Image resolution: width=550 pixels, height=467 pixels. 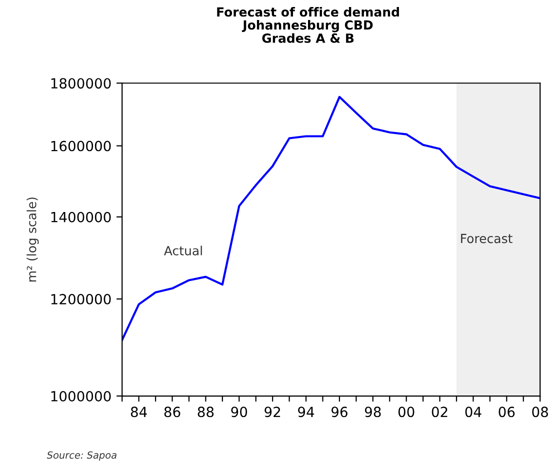 I want to click on x-tick-label: 04, so click(x=473, y=412).